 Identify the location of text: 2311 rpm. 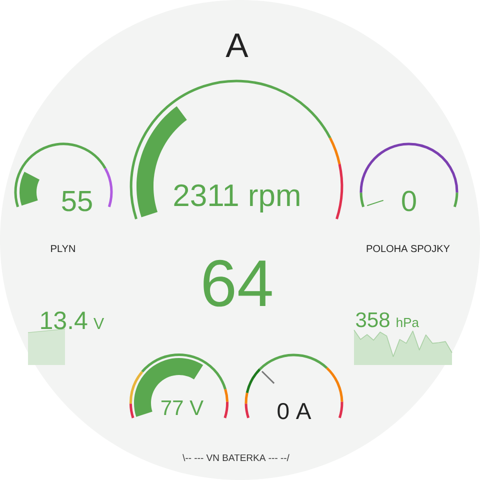
(237, 198).